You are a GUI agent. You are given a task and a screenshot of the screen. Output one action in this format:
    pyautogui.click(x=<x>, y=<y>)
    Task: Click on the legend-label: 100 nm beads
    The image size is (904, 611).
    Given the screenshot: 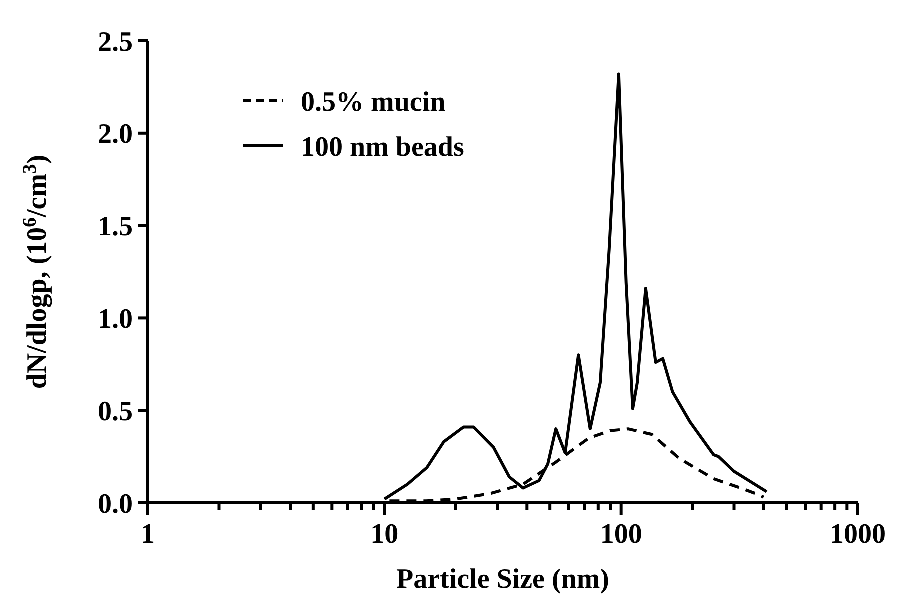 What is the action you would take?
    pyautogui.click(x=382, y=147)
    